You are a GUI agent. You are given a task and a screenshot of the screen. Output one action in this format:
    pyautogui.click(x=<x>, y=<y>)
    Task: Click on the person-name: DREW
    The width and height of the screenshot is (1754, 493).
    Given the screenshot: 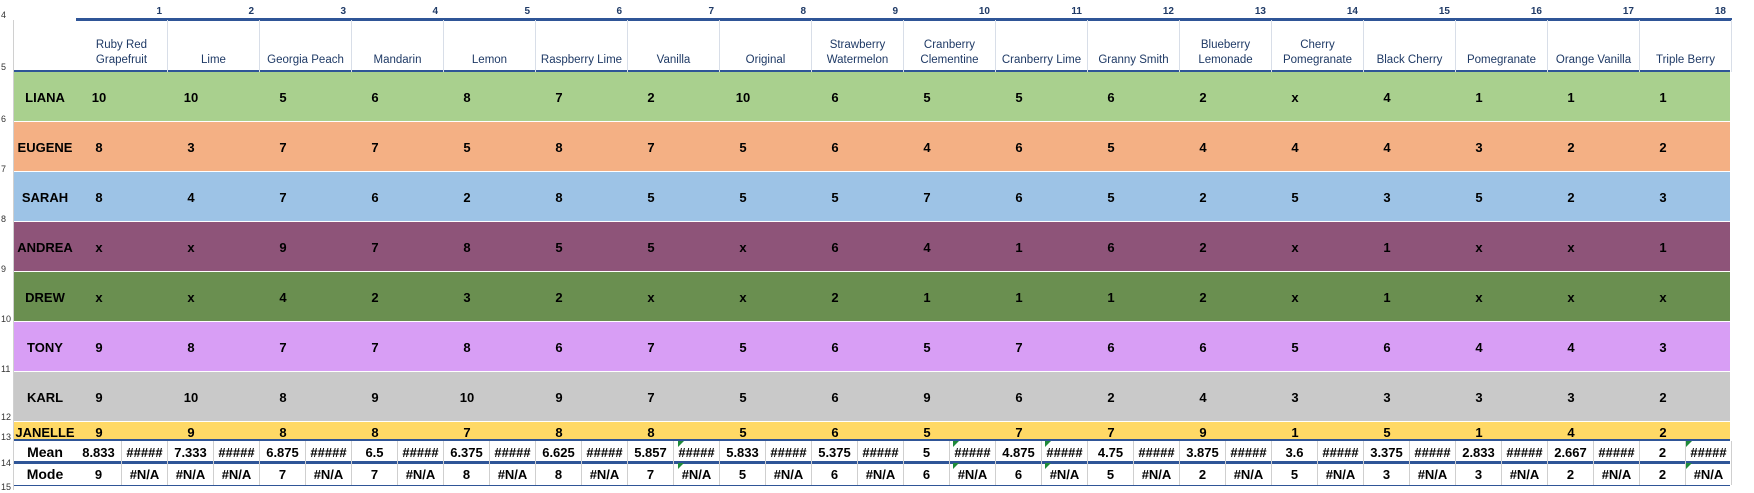 What is the action you would take?
    pyautogui.click(x=45, y=297)
    